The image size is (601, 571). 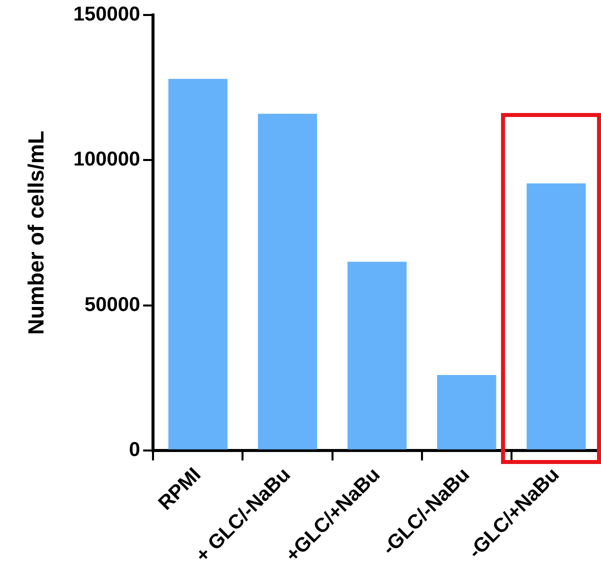 I want to click on y-tick-label: 150000, so click(x=106, y=15).